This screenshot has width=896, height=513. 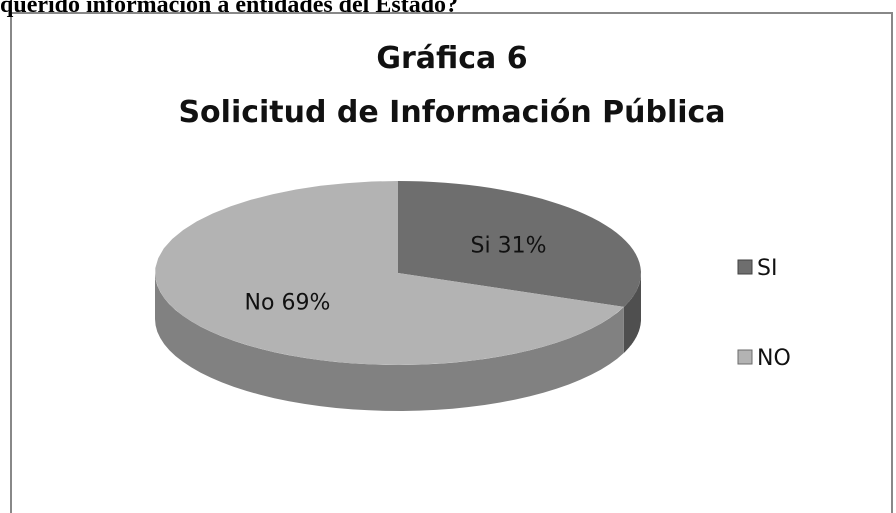 I want to click on pie-slice, so click(x=519, y=244).